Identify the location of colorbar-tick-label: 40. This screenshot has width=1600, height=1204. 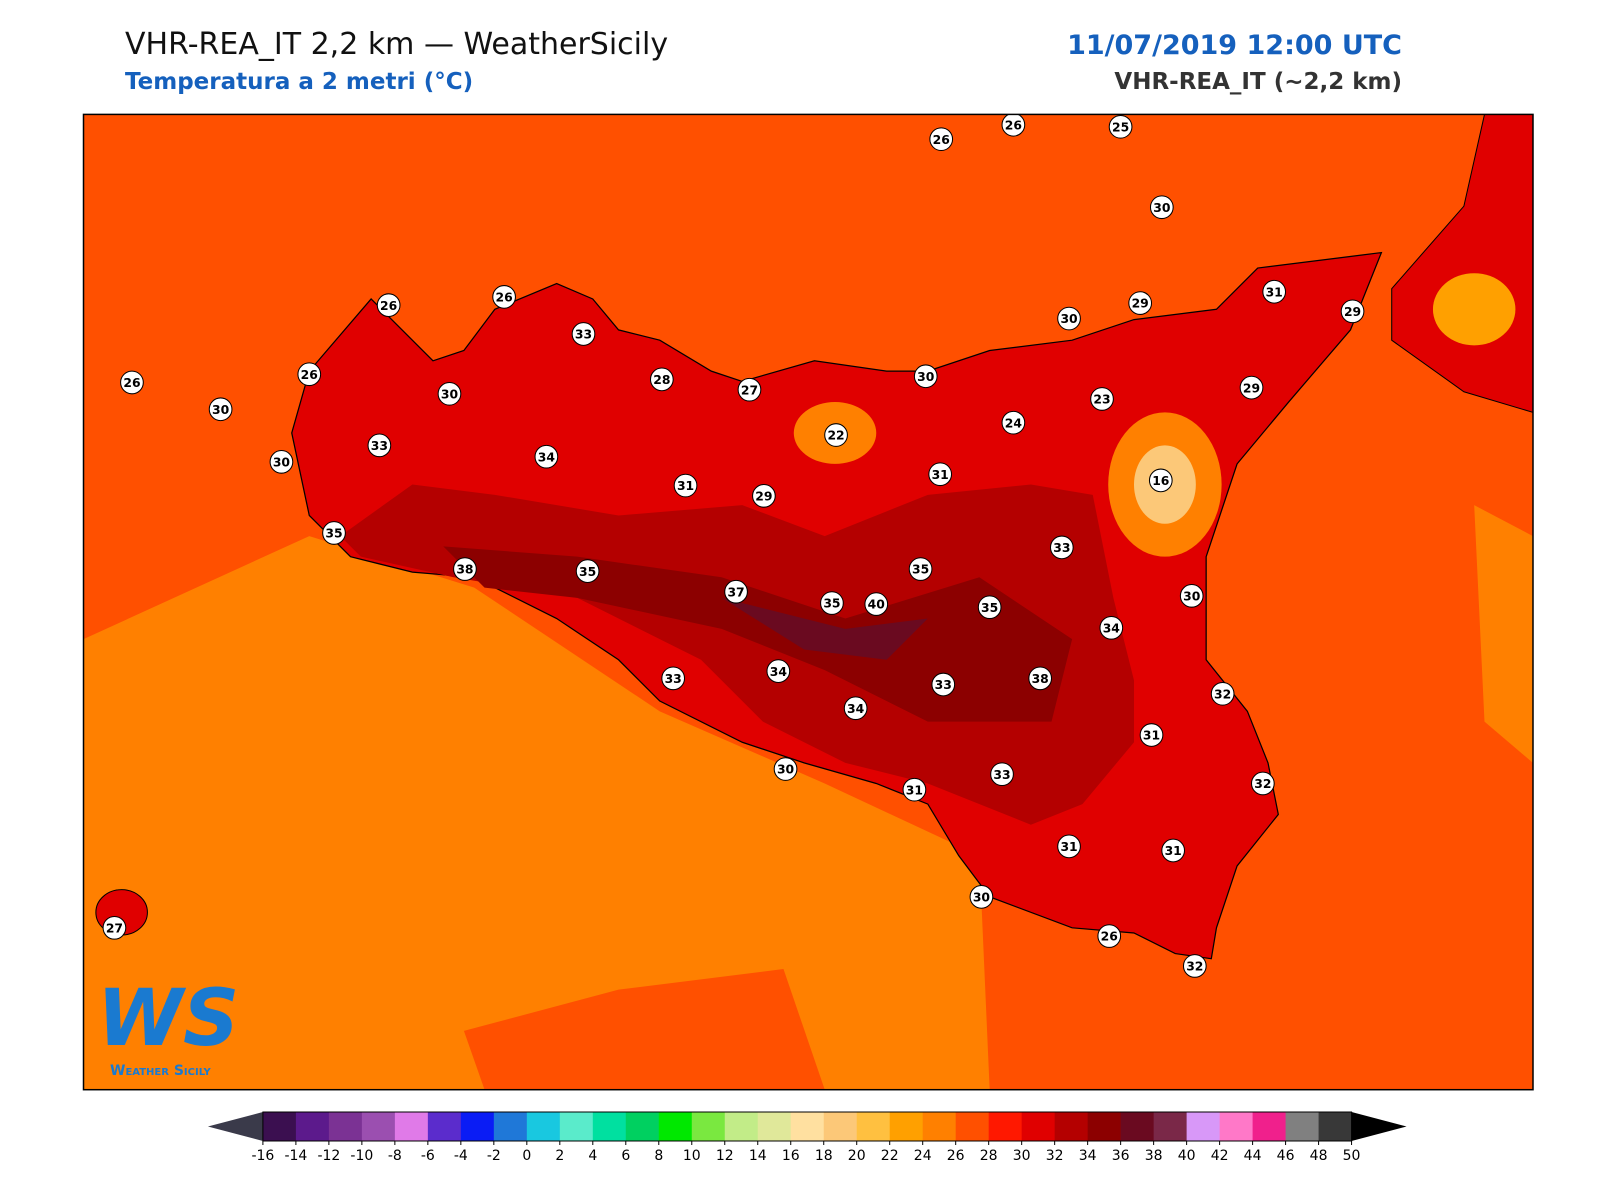
(1187, 1156).